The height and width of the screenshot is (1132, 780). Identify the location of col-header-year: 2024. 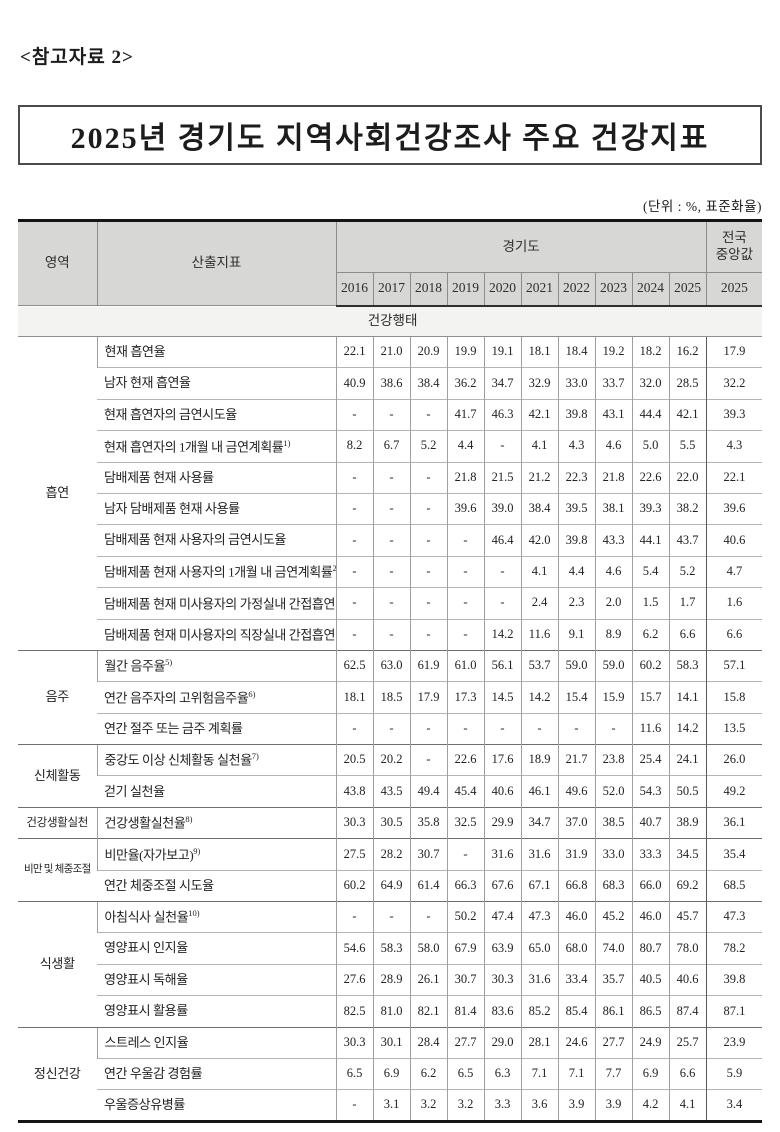
(650, 289).